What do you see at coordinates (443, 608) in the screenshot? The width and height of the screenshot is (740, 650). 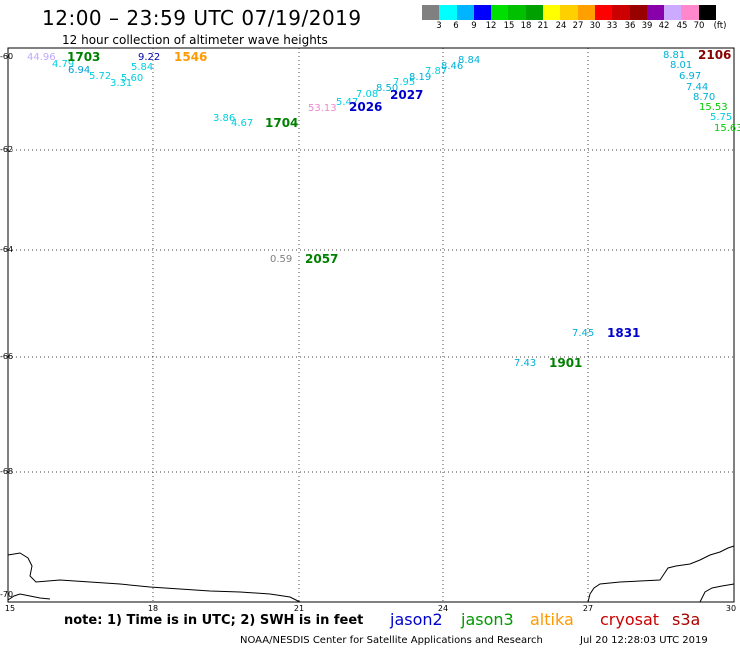 I see `lon-label: 24` at bounding box center [443, 608].